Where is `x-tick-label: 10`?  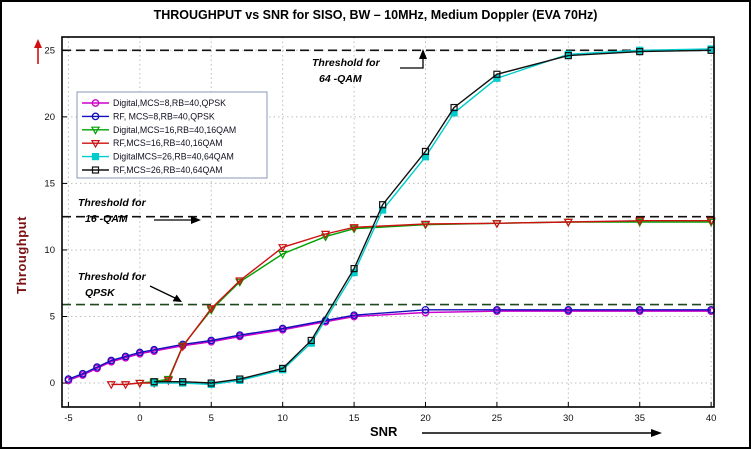
x-tick-label: 10 is located at coordinates (282, 418).